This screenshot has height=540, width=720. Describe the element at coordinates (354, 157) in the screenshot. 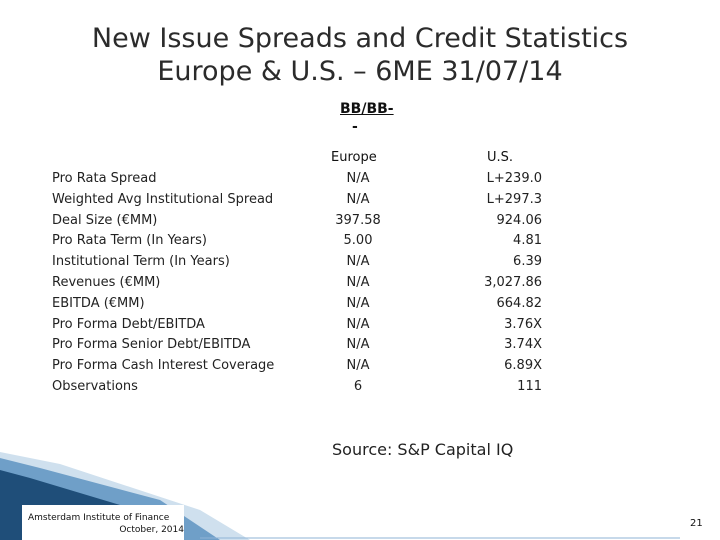

I see `column-header-europe: Europe` at that location.